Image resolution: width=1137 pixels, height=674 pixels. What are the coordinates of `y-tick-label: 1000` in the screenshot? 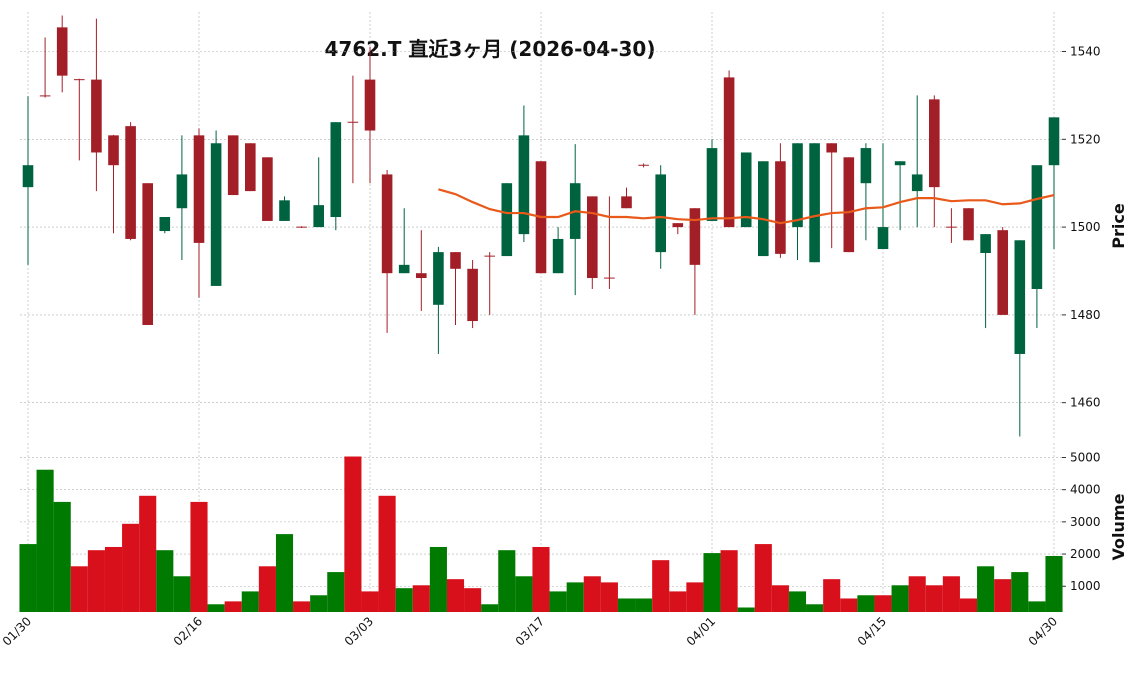 It's located at (1085, 586).